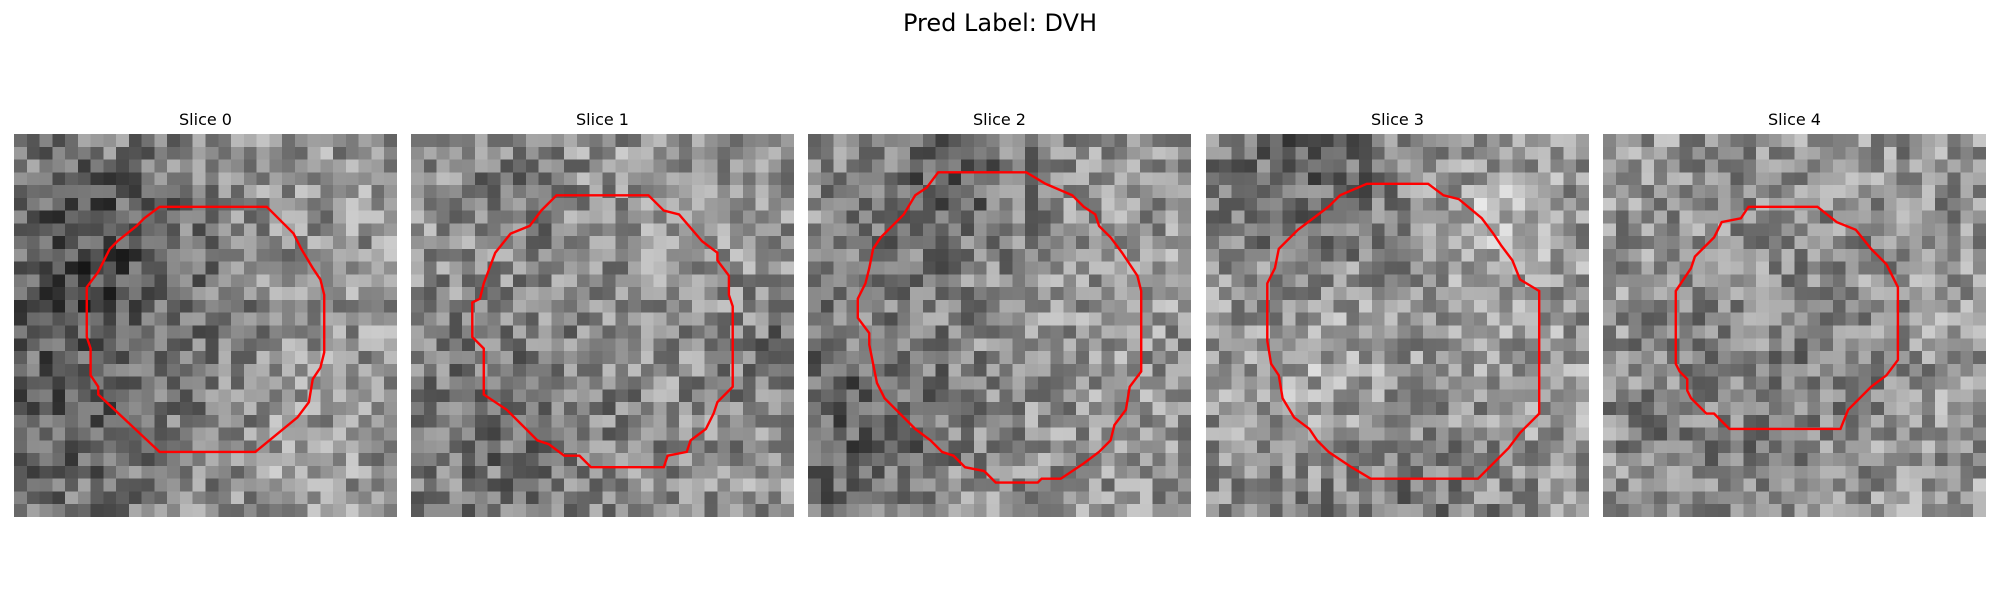 The width and height of the screenshot is (2000, 600). Describe the element at coordinates (205, 119) in the screenshot. I see `panel-title-slice-0: Slice 0` at that location.